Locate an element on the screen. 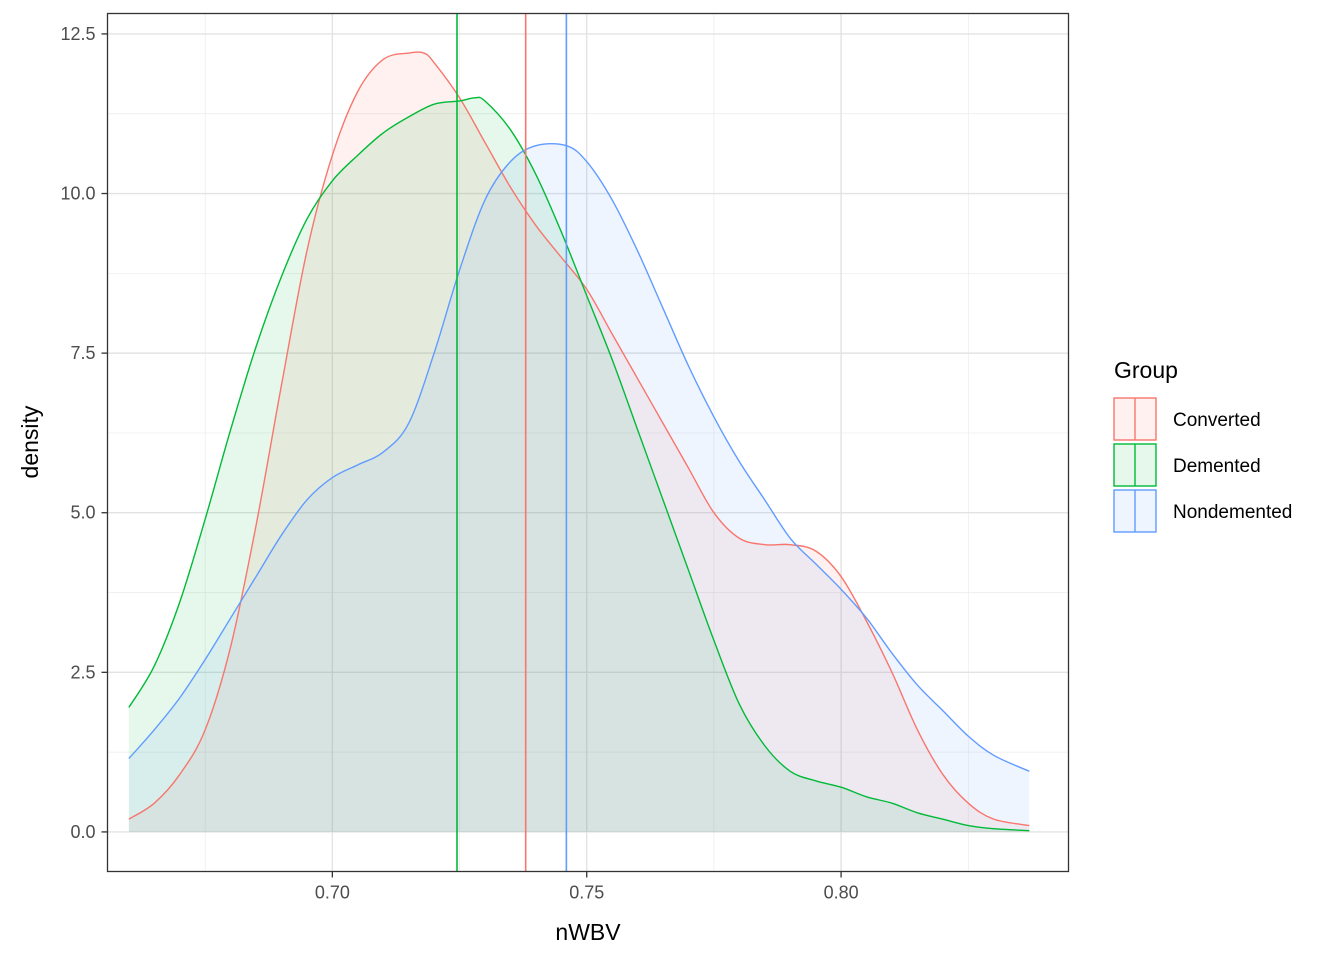 Image resolution: width=1344 pixels, height=960 pixels. x-tick-label: 0.80 is located at coordinates (841, 893).